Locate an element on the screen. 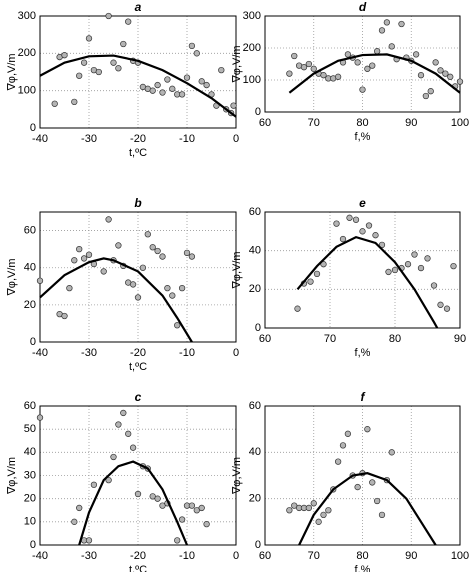  x-tick-label: -20 is located at coordinates (138, 556).